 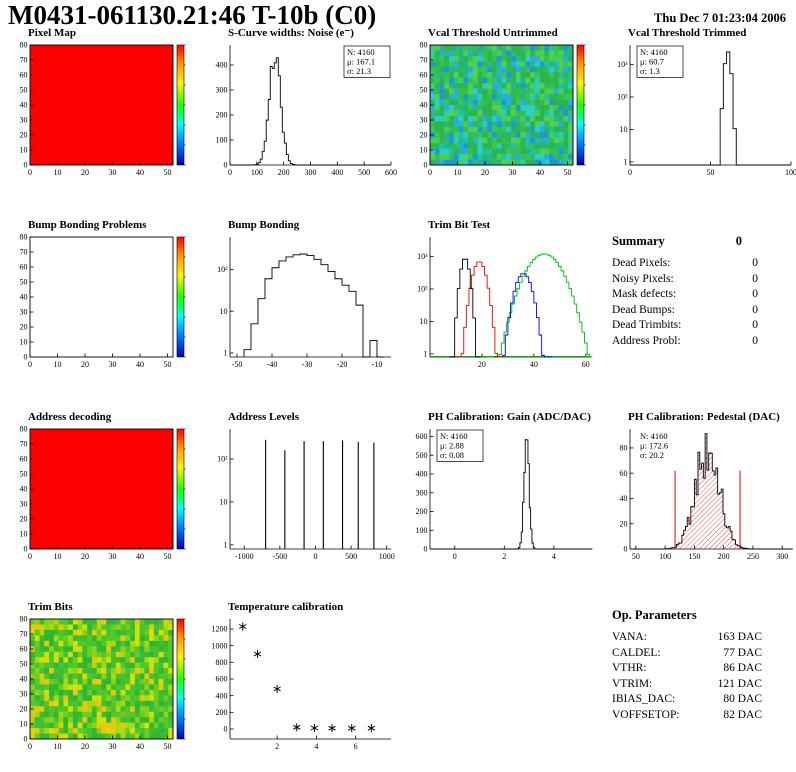 What do you see at coordinates (361, 52) in the screenshot?
I see `svg-text: N: 4160` at bounding box center [361, 52].